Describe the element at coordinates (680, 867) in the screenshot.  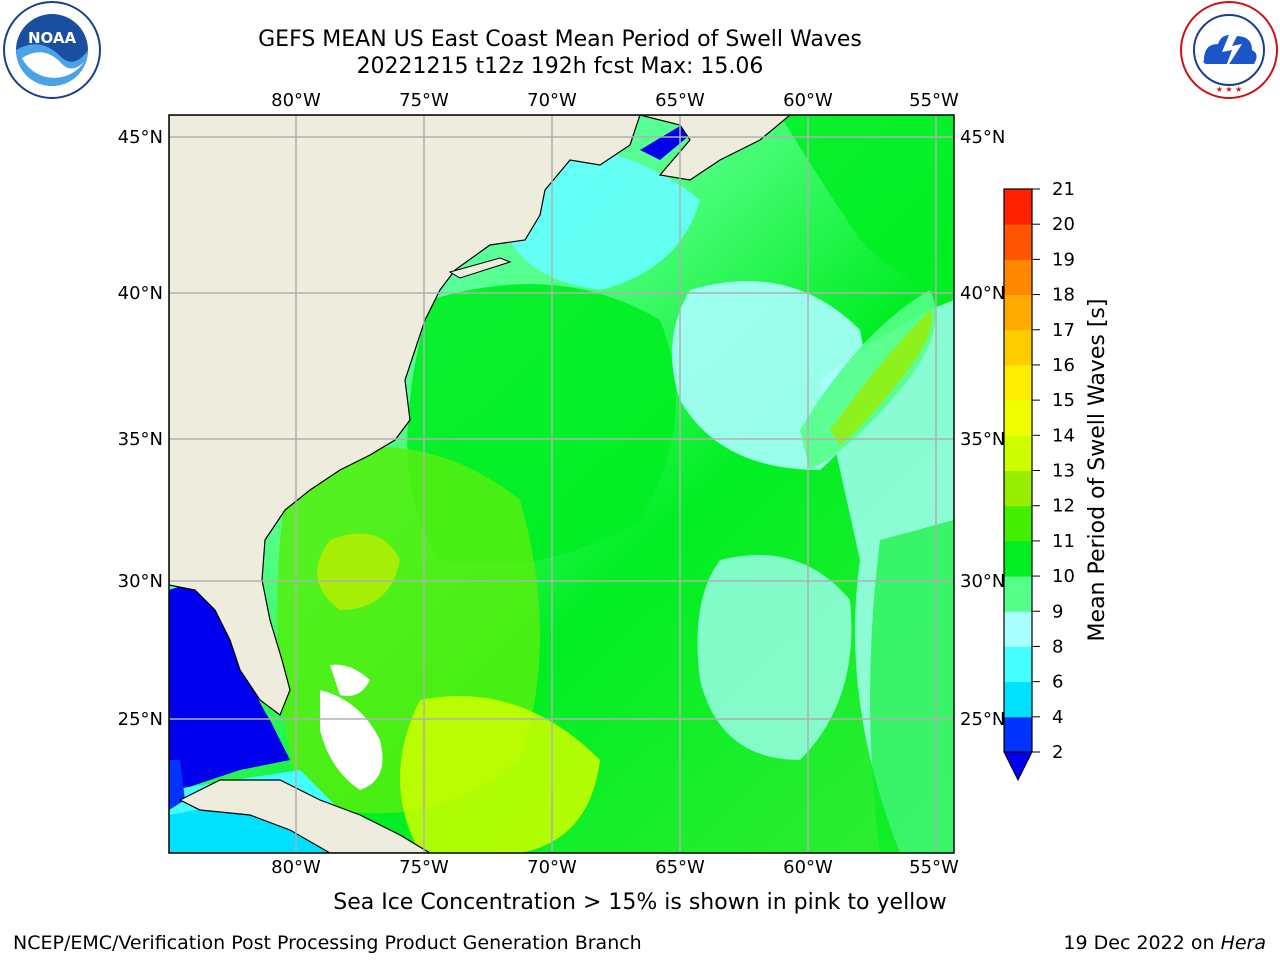
I see `lon-label-bottom: 65°W` at that location.